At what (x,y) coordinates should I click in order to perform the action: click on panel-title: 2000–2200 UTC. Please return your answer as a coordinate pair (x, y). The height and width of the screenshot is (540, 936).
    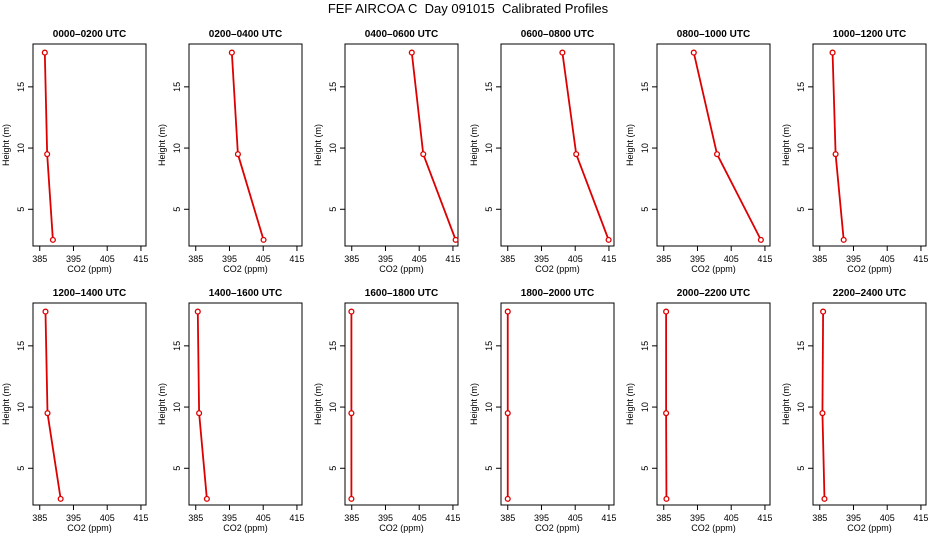
    Looking at the image, I should click on (713, 293).